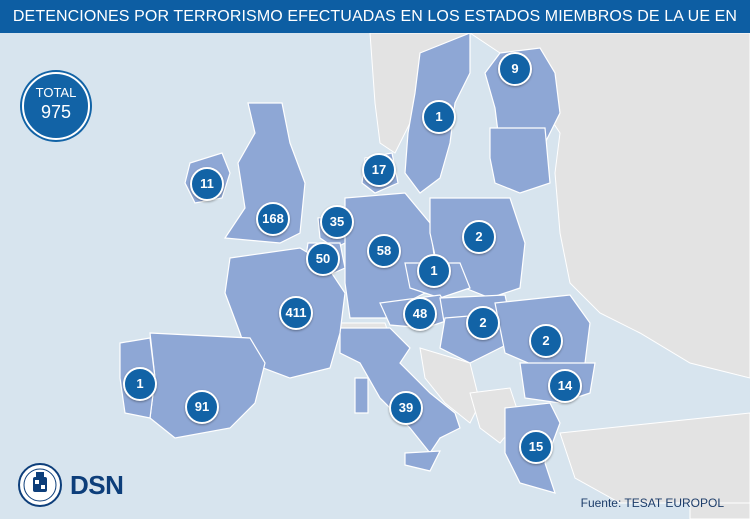  Describe the element at coordinates (379, 170) in the screenshot. I see `bubble-denmark: 17` at that location.